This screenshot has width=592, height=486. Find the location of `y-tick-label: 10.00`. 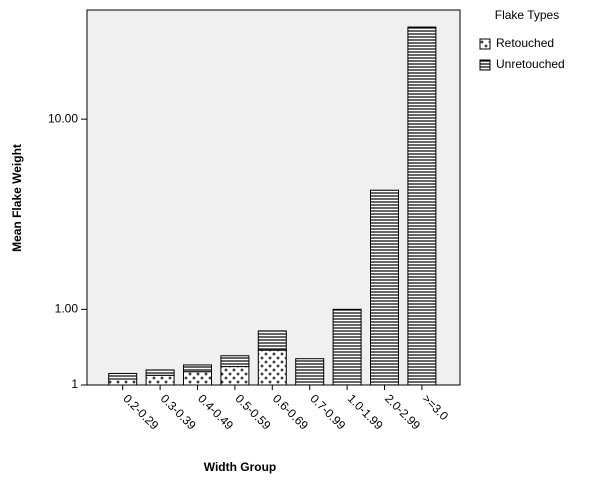

y-tick-label: 10.00 is located at coordinates (63, 118).